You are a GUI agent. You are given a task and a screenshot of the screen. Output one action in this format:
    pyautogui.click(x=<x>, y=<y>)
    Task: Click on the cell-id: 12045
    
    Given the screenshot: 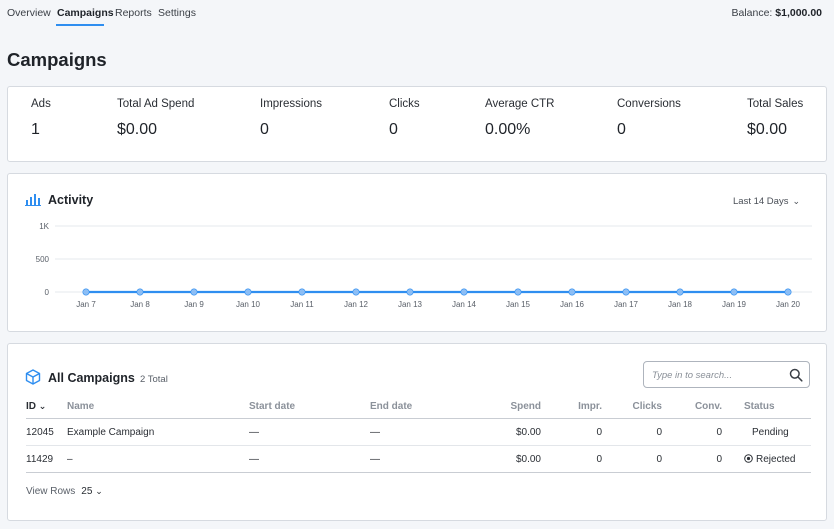 What is the action you would take?
    pyautogui.click(x=40, y=432)
    